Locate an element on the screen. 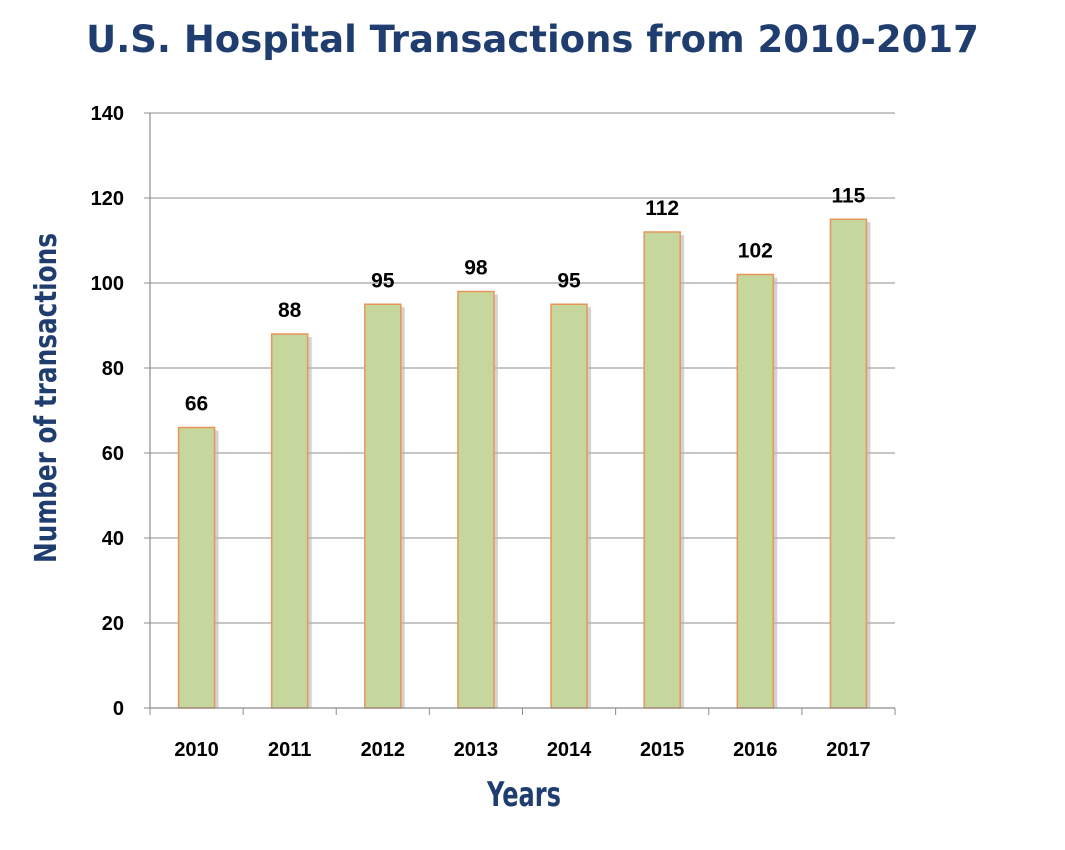 Image resolution: width=1065 pixels, height=850 pixels. x-tick-label: 2014 is located at coordinates (569, 750).